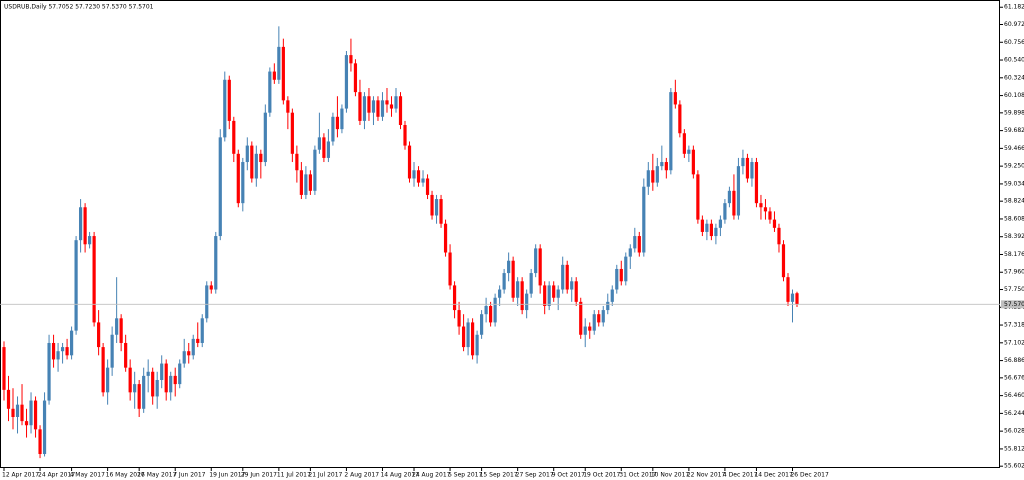 The width and height of the screenshot is (1024, 480). I want to click on y-tick-label: 56.6760, so click(1014, 377).